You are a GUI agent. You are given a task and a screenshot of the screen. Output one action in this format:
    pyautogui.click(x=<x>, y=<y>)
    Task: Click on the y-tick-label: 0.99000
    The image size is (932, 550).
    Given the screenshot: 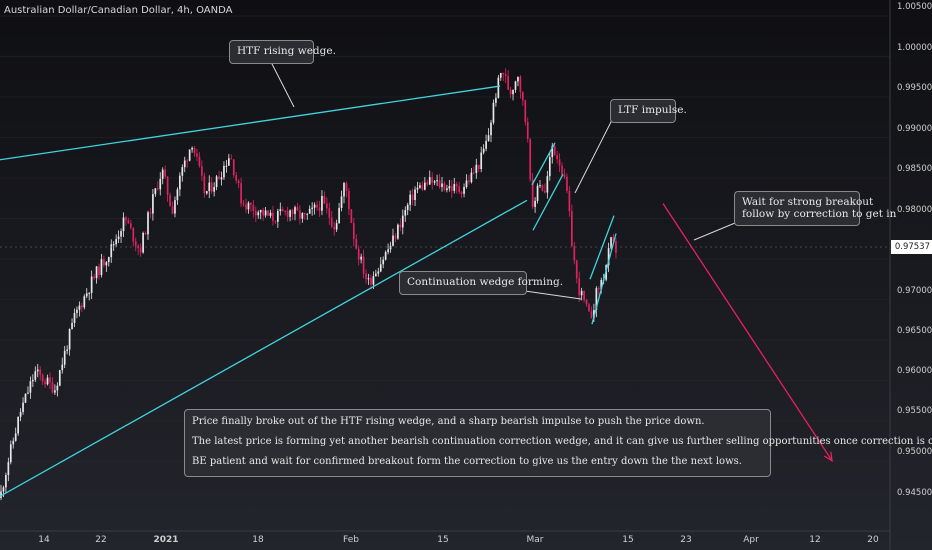 What is the action you would take?
    pyautogui.click(x=914, y=129)
    